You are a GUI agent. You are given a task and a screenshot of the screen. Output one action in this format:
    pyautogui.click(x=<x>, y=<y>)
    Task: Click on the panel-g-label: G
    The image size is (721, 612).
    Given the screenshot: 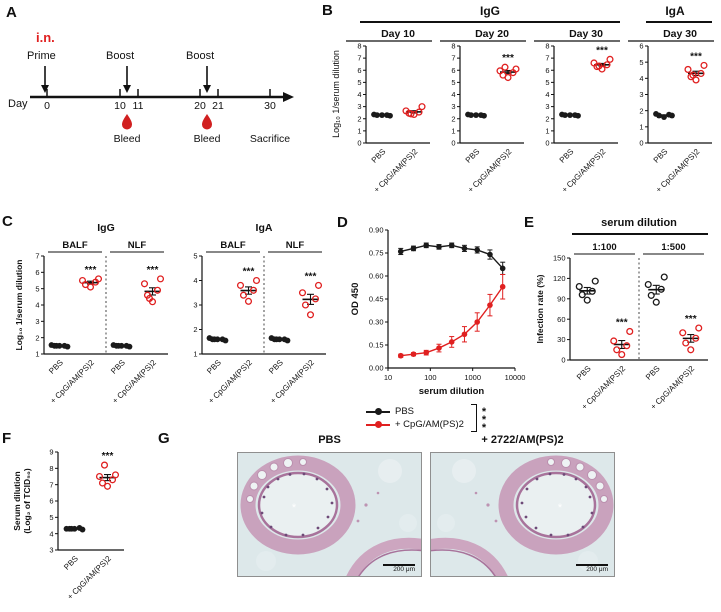 What is the action you would take?
    pyautogui.click(x=164, y=438)
    